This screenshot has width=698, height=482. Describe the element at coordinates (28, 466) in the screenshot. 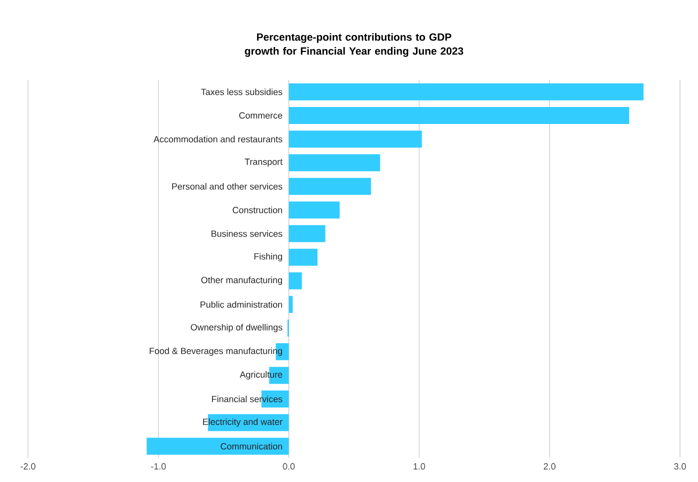

I see `x-tick-label: -2.0` at that location.